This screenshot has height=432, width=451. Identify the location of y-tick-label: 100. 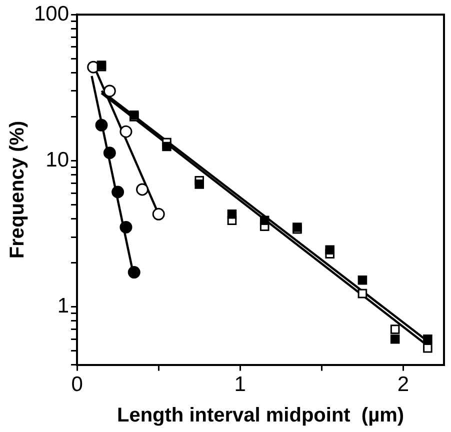
(52, 14).